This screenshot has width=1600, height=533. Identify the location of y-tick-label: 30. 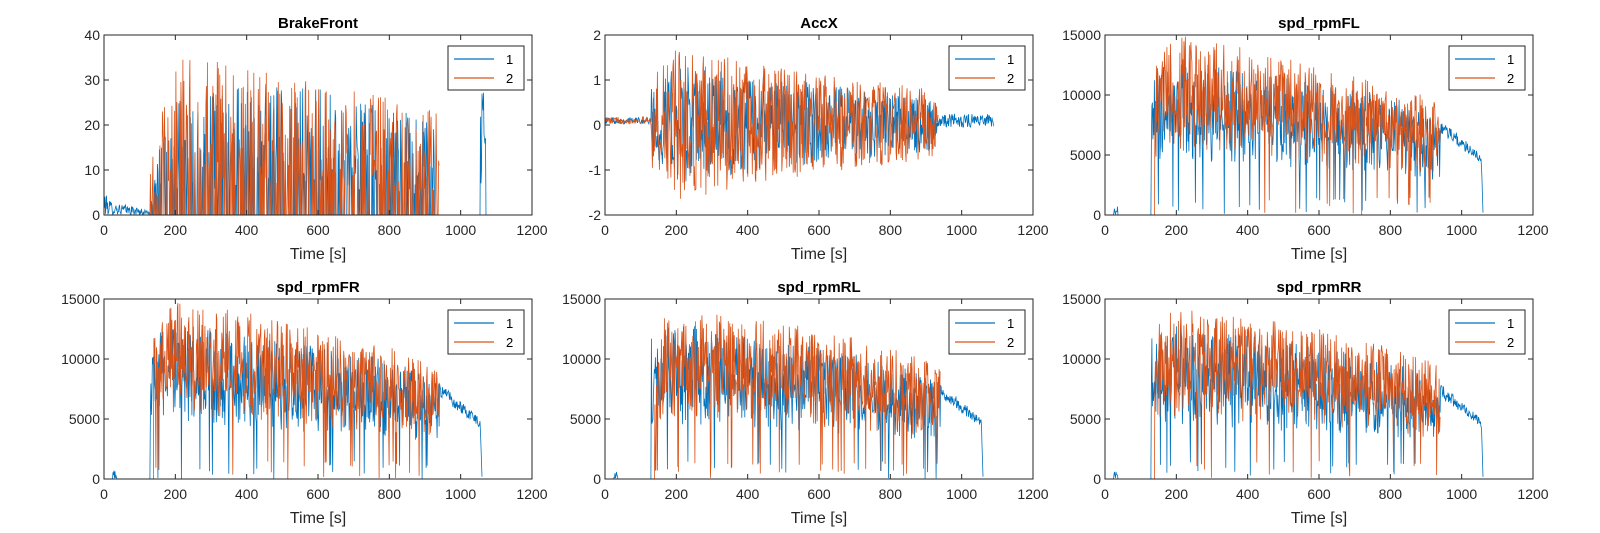
(92, 80).